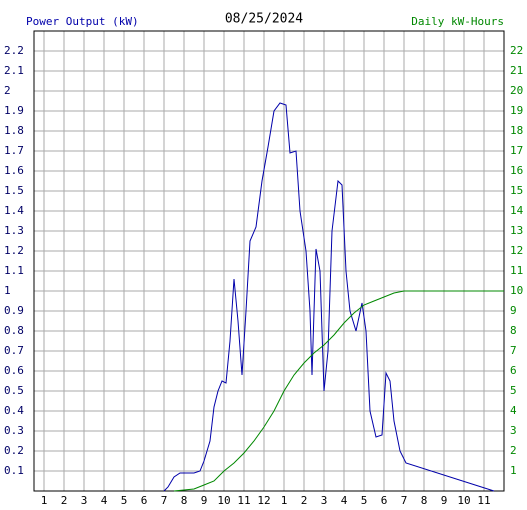 The width and height of the screenshot is (527, 510). I want to click on y-tick-label: 0.6, so click(14, 370).